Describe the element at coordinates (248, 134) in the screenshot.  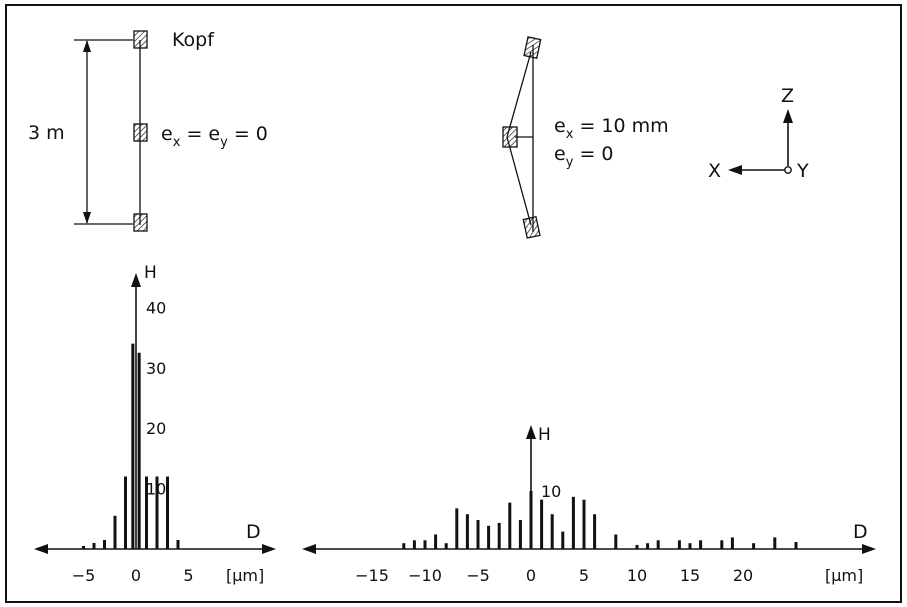
I see `ecc-end: = 0` at that location.